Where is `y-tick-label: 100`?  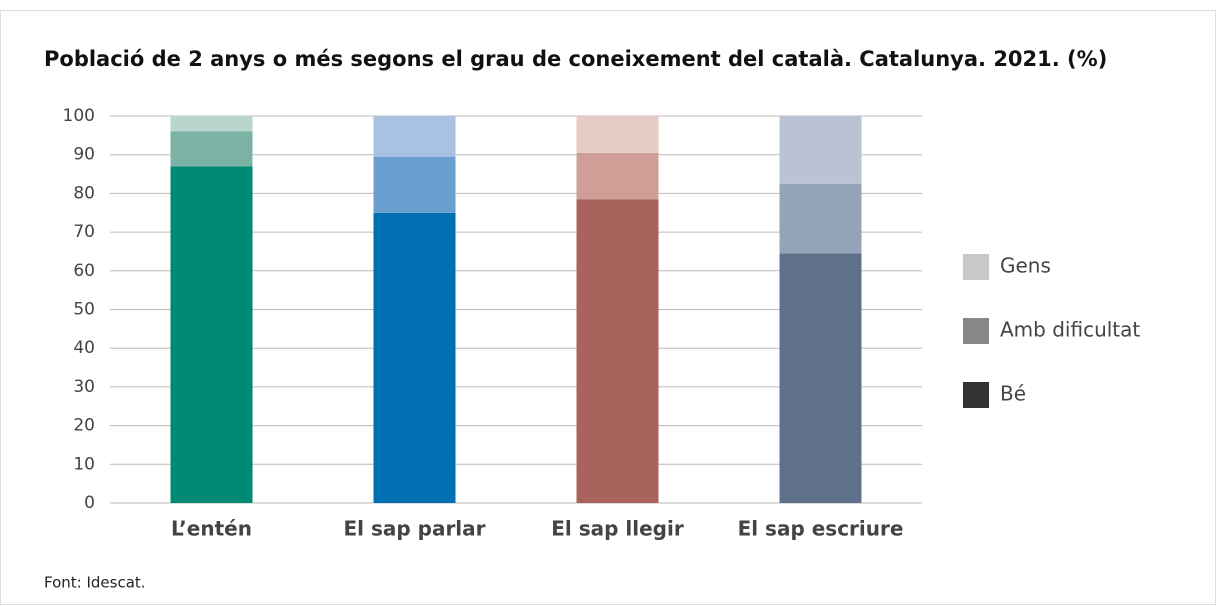
y-tick-label: 100 is located at coordinates (79, 116).